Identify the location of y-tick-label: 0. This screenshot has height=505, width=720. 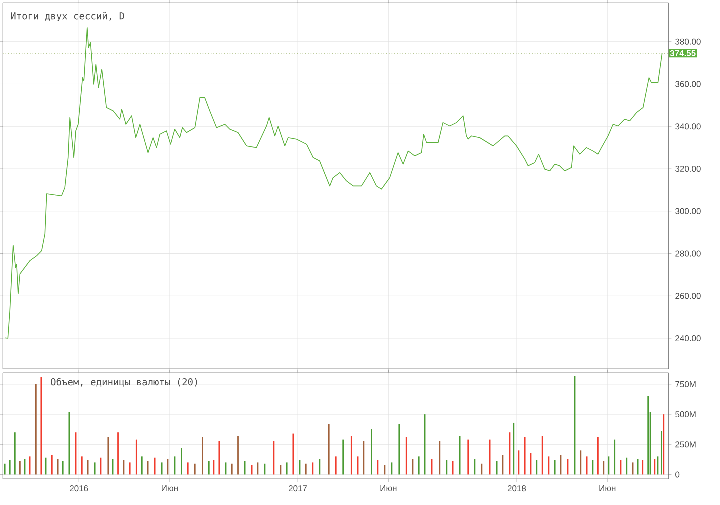
(678, 475).